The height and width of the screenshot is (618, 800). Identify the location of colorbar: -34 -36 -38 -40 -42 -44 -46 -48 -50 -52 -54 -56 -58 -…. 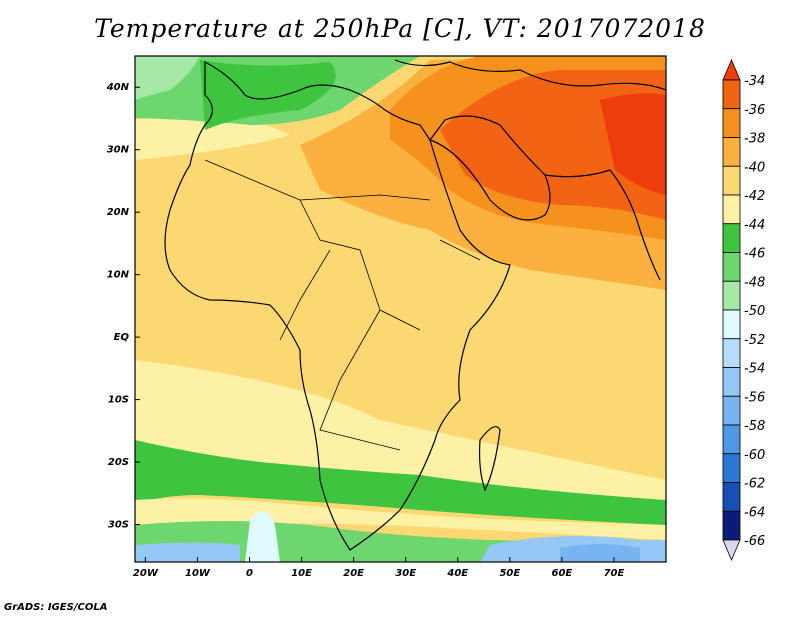
(743, 310).